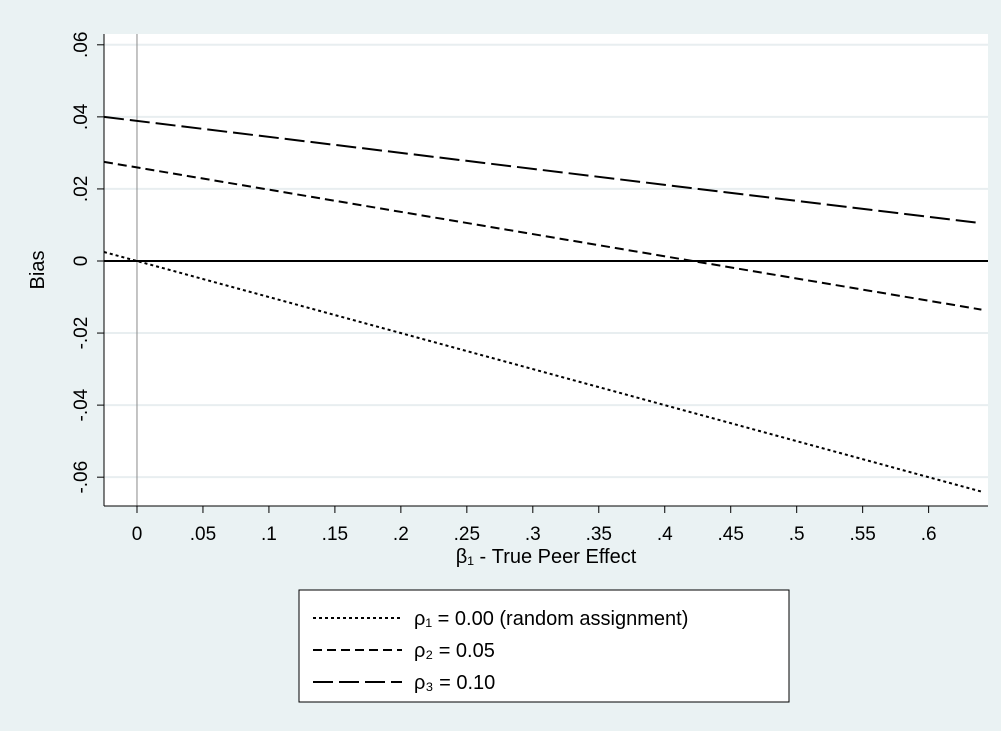 The image size is (1001, 731). What do you see at coordinates (203, 534) in the screenshot?
I see `x-tick-label-1: .05` at bounding box center [203, 534].